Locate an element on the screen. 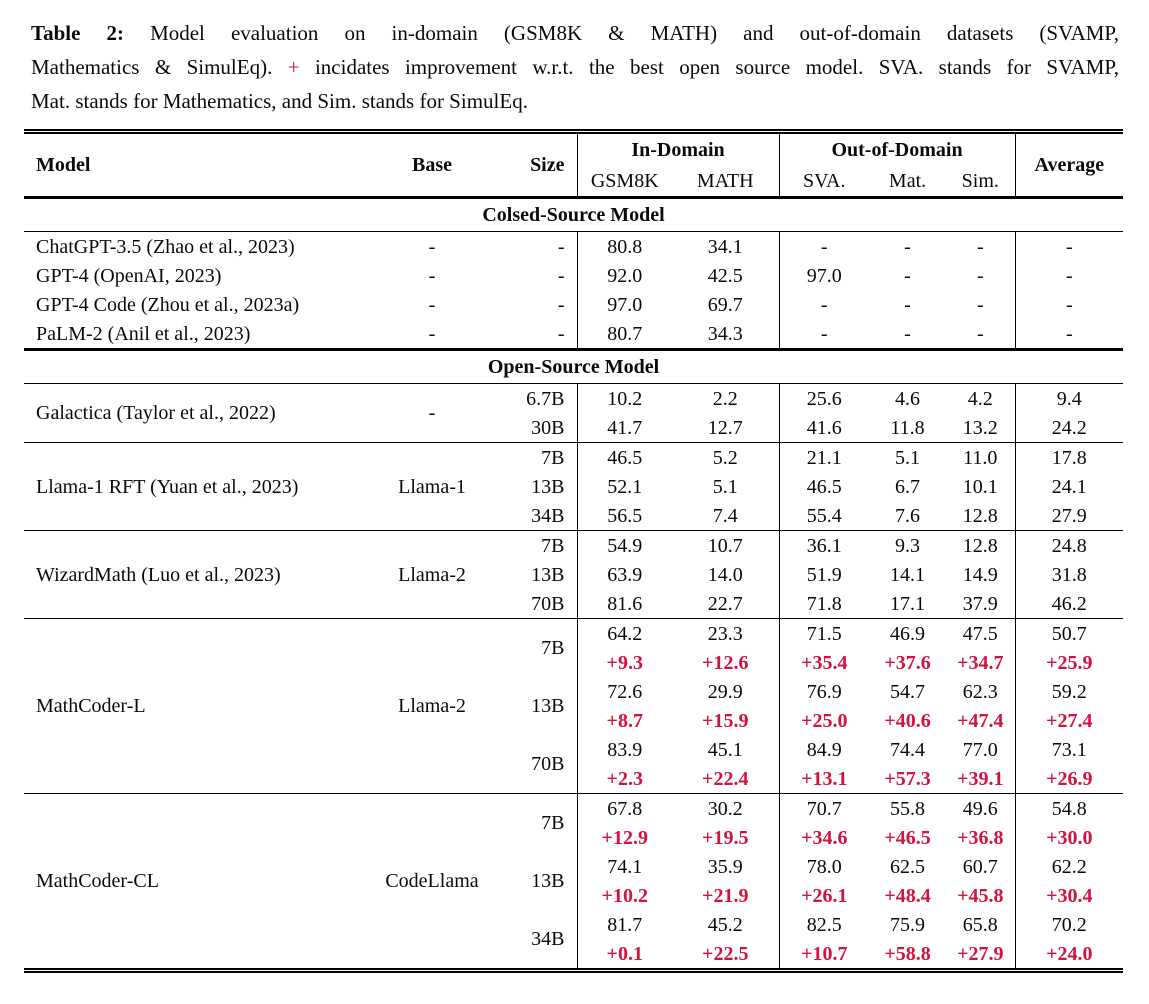 The height and width of the screenshot is (1004, 1149). improvement-cell: +25.9 is located at coordinates (1069, 662).